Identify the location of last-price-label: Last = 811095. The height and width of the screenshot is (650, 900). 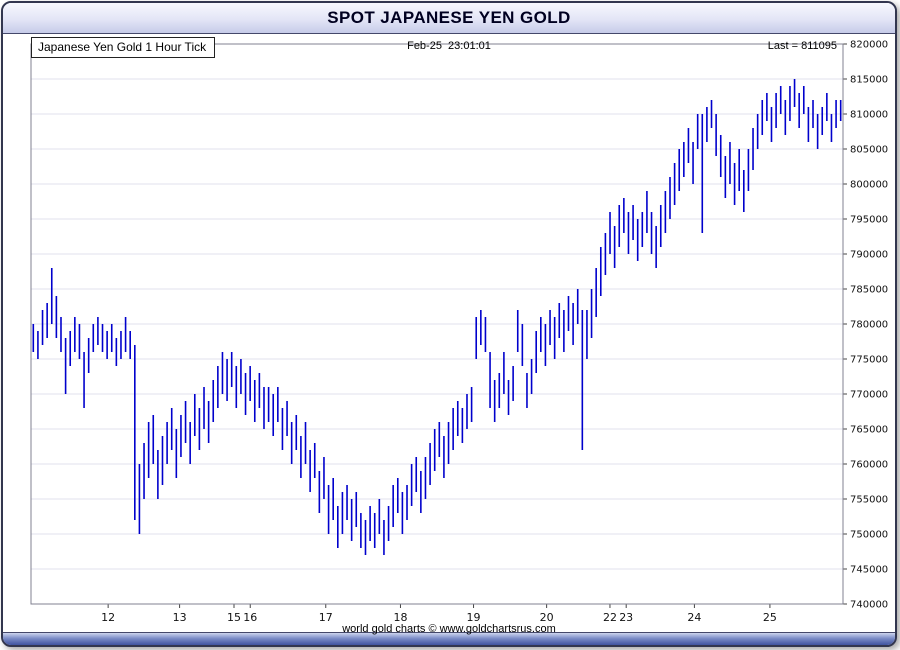
(802, 46).